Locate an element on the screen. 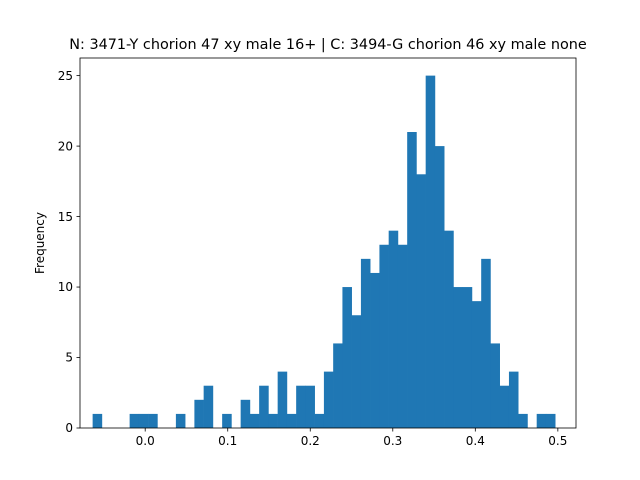  x-tick-label: 0.3 is located at coordinates (392, 441).